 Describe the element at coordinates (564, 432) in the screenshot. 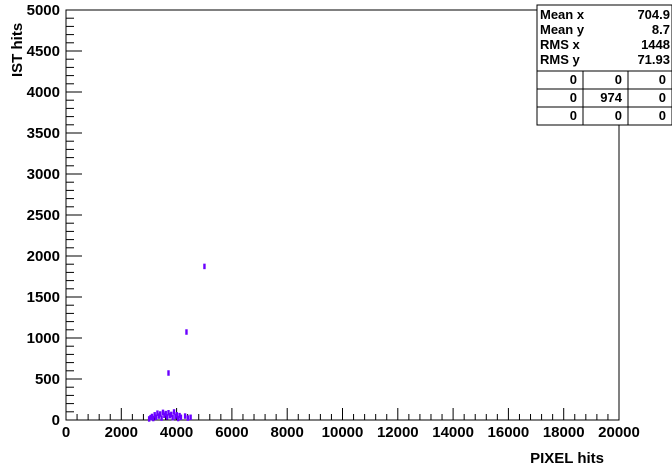

I see `x-tick-label: 18000` at that location.